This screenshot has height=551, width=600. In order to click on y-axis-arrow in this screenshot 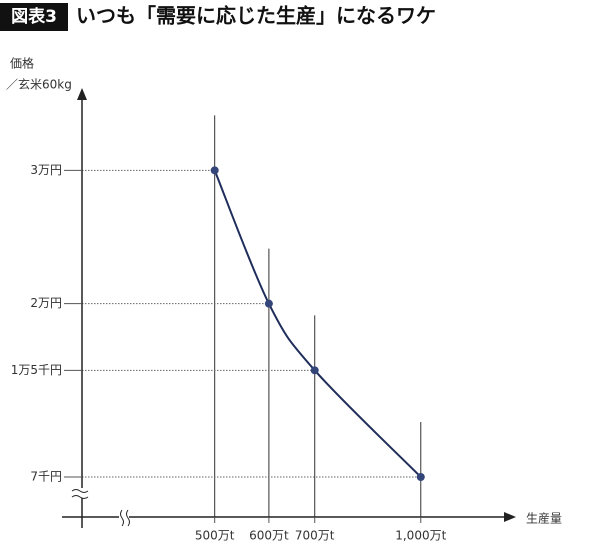, I will do `click(82, 94)`.